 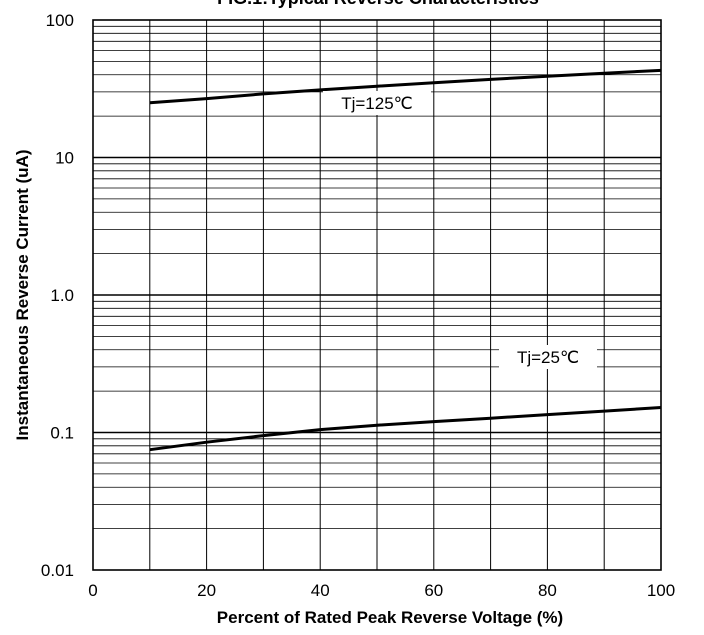 I want to click on y-tick-label: 0.1, so click(x=62, y=433).